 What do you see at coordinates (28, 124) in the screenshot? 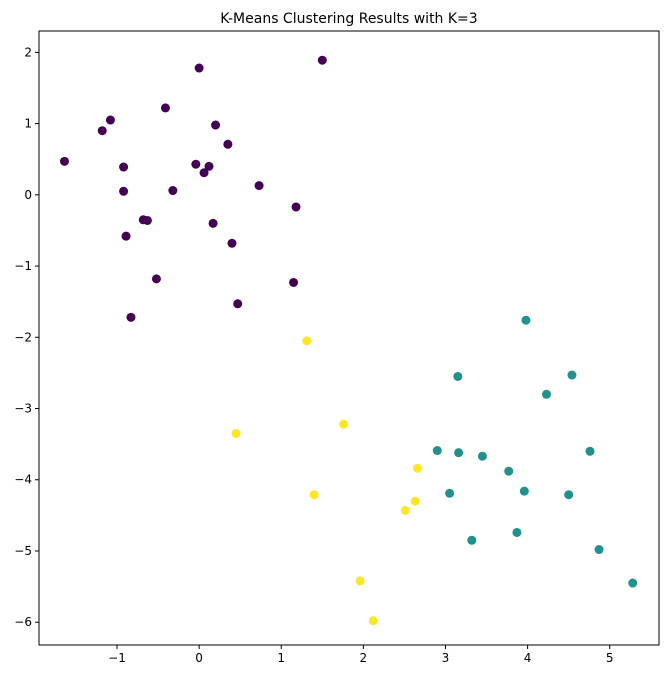
I see `y-tick-label: 1` at bounding box center [28, 124].